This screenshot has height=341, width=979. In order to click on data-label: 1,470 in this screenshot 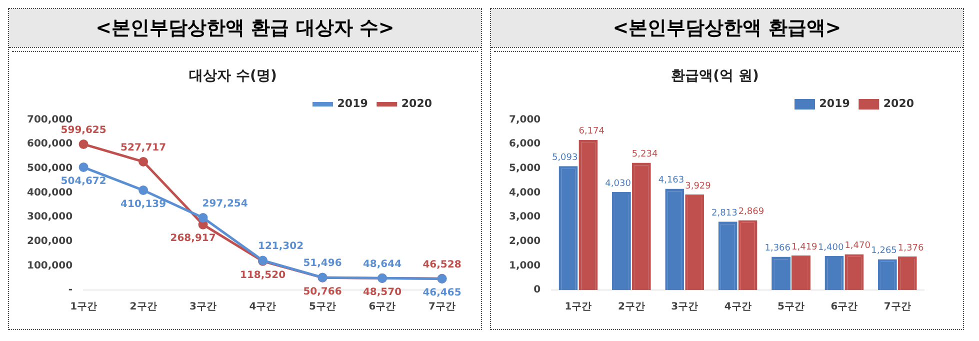, I will do `click(857, 246)`.